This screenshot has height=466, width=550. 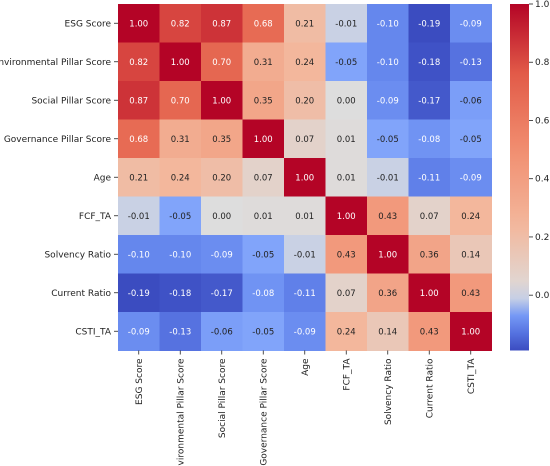 I want to click on cell-value-label: 0.21, so click(x=138, y=178).